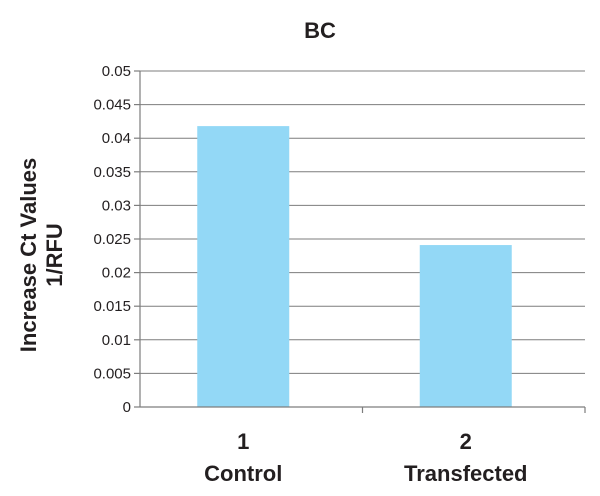 This screenshot has width=600, height=496. What do you see at coordinates (466, 473) in the screenshot?
I see `x-category-label: Transfected` at bounding box center [466, 473].